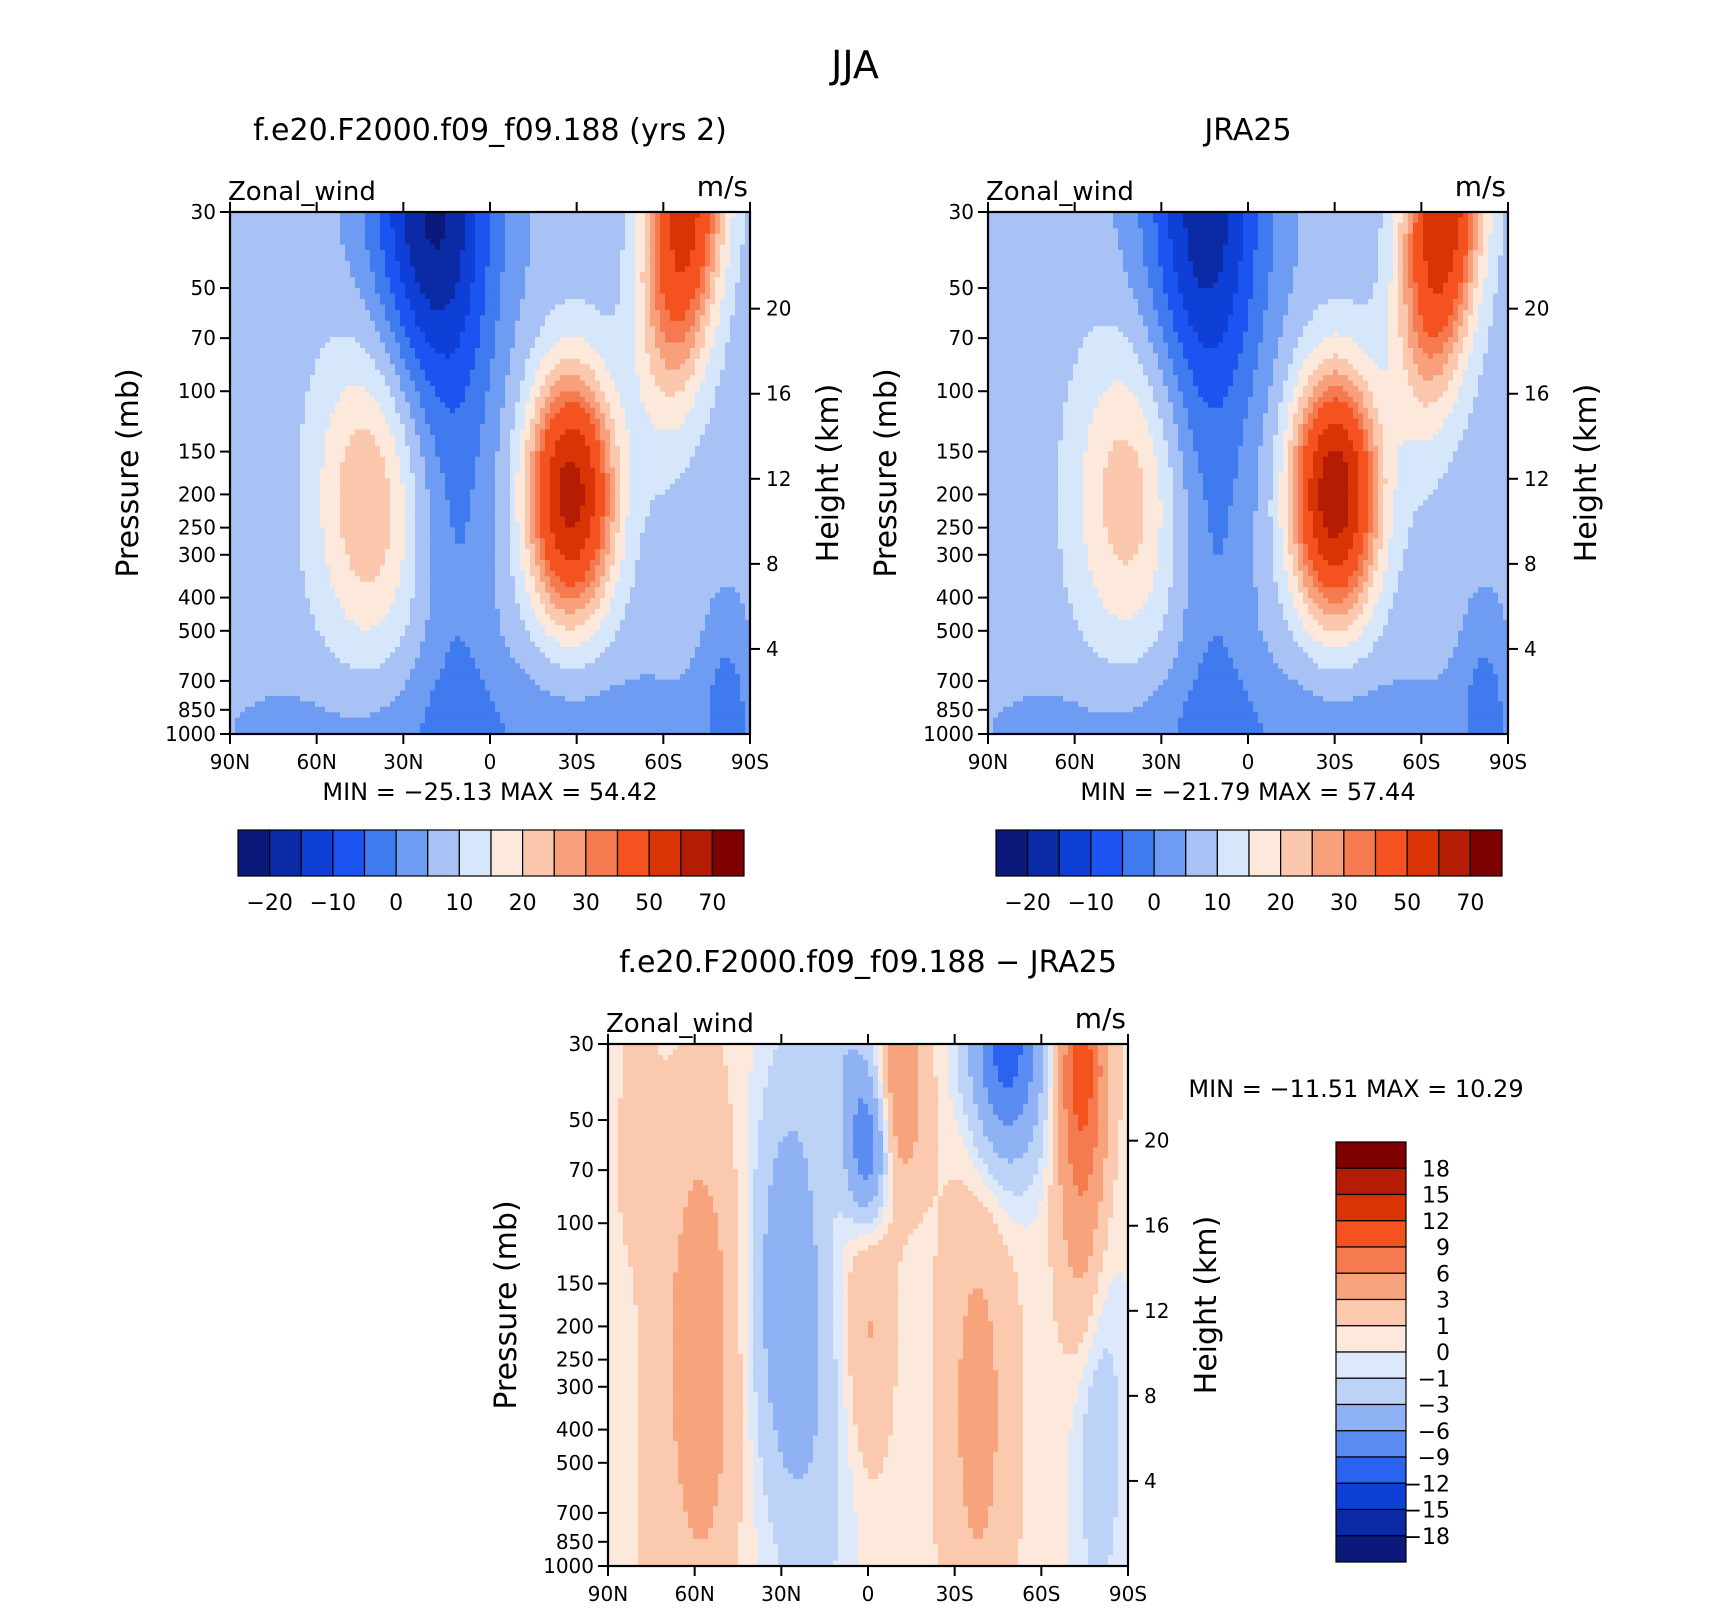  What do you see at coordinates (490, 130) in the screenshot?
I see `panel-title: f.e20.F2000.f09_f09.188 (yrs 2)` at bounding box center [490, 130].